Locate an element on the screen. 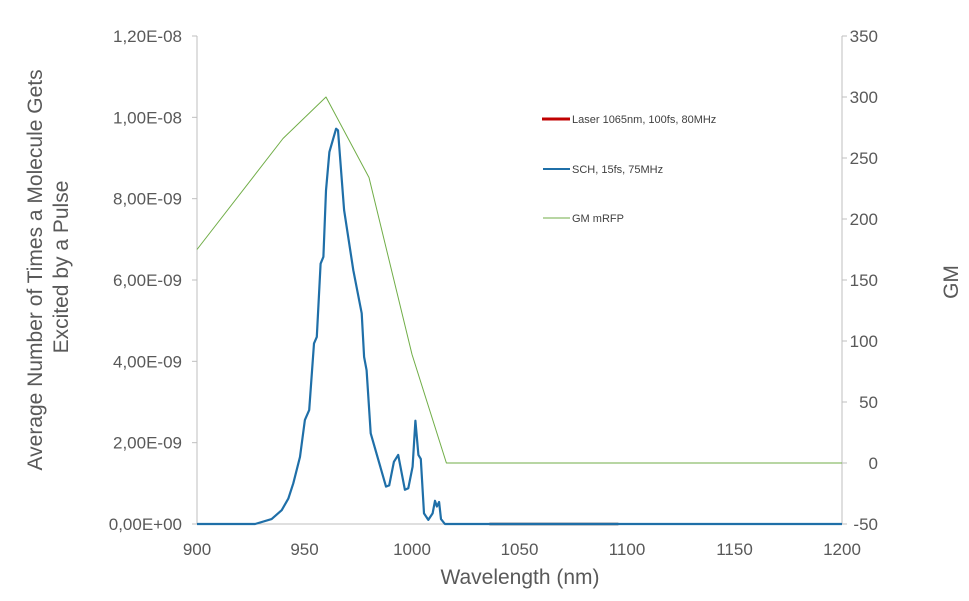 The height and width of the screenshot is (601, 969). y2-axis-title: GM is located at coordinates (951, 282).